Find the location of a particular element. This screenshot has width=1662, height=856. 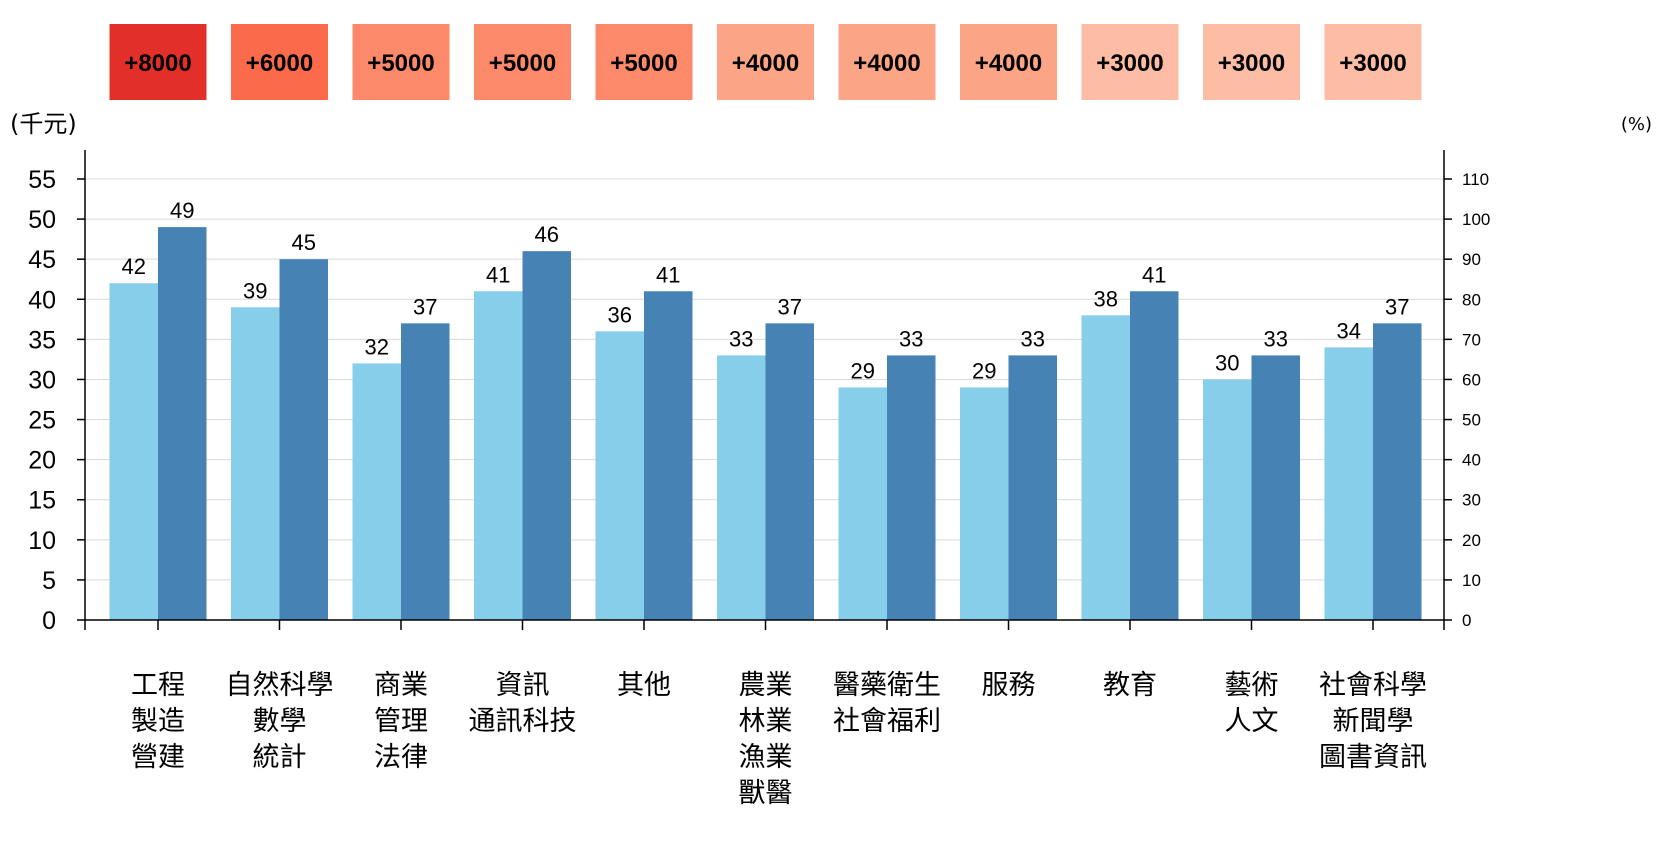

category-label-line: 醫藥衛生 is located at coordinates (887, 685).